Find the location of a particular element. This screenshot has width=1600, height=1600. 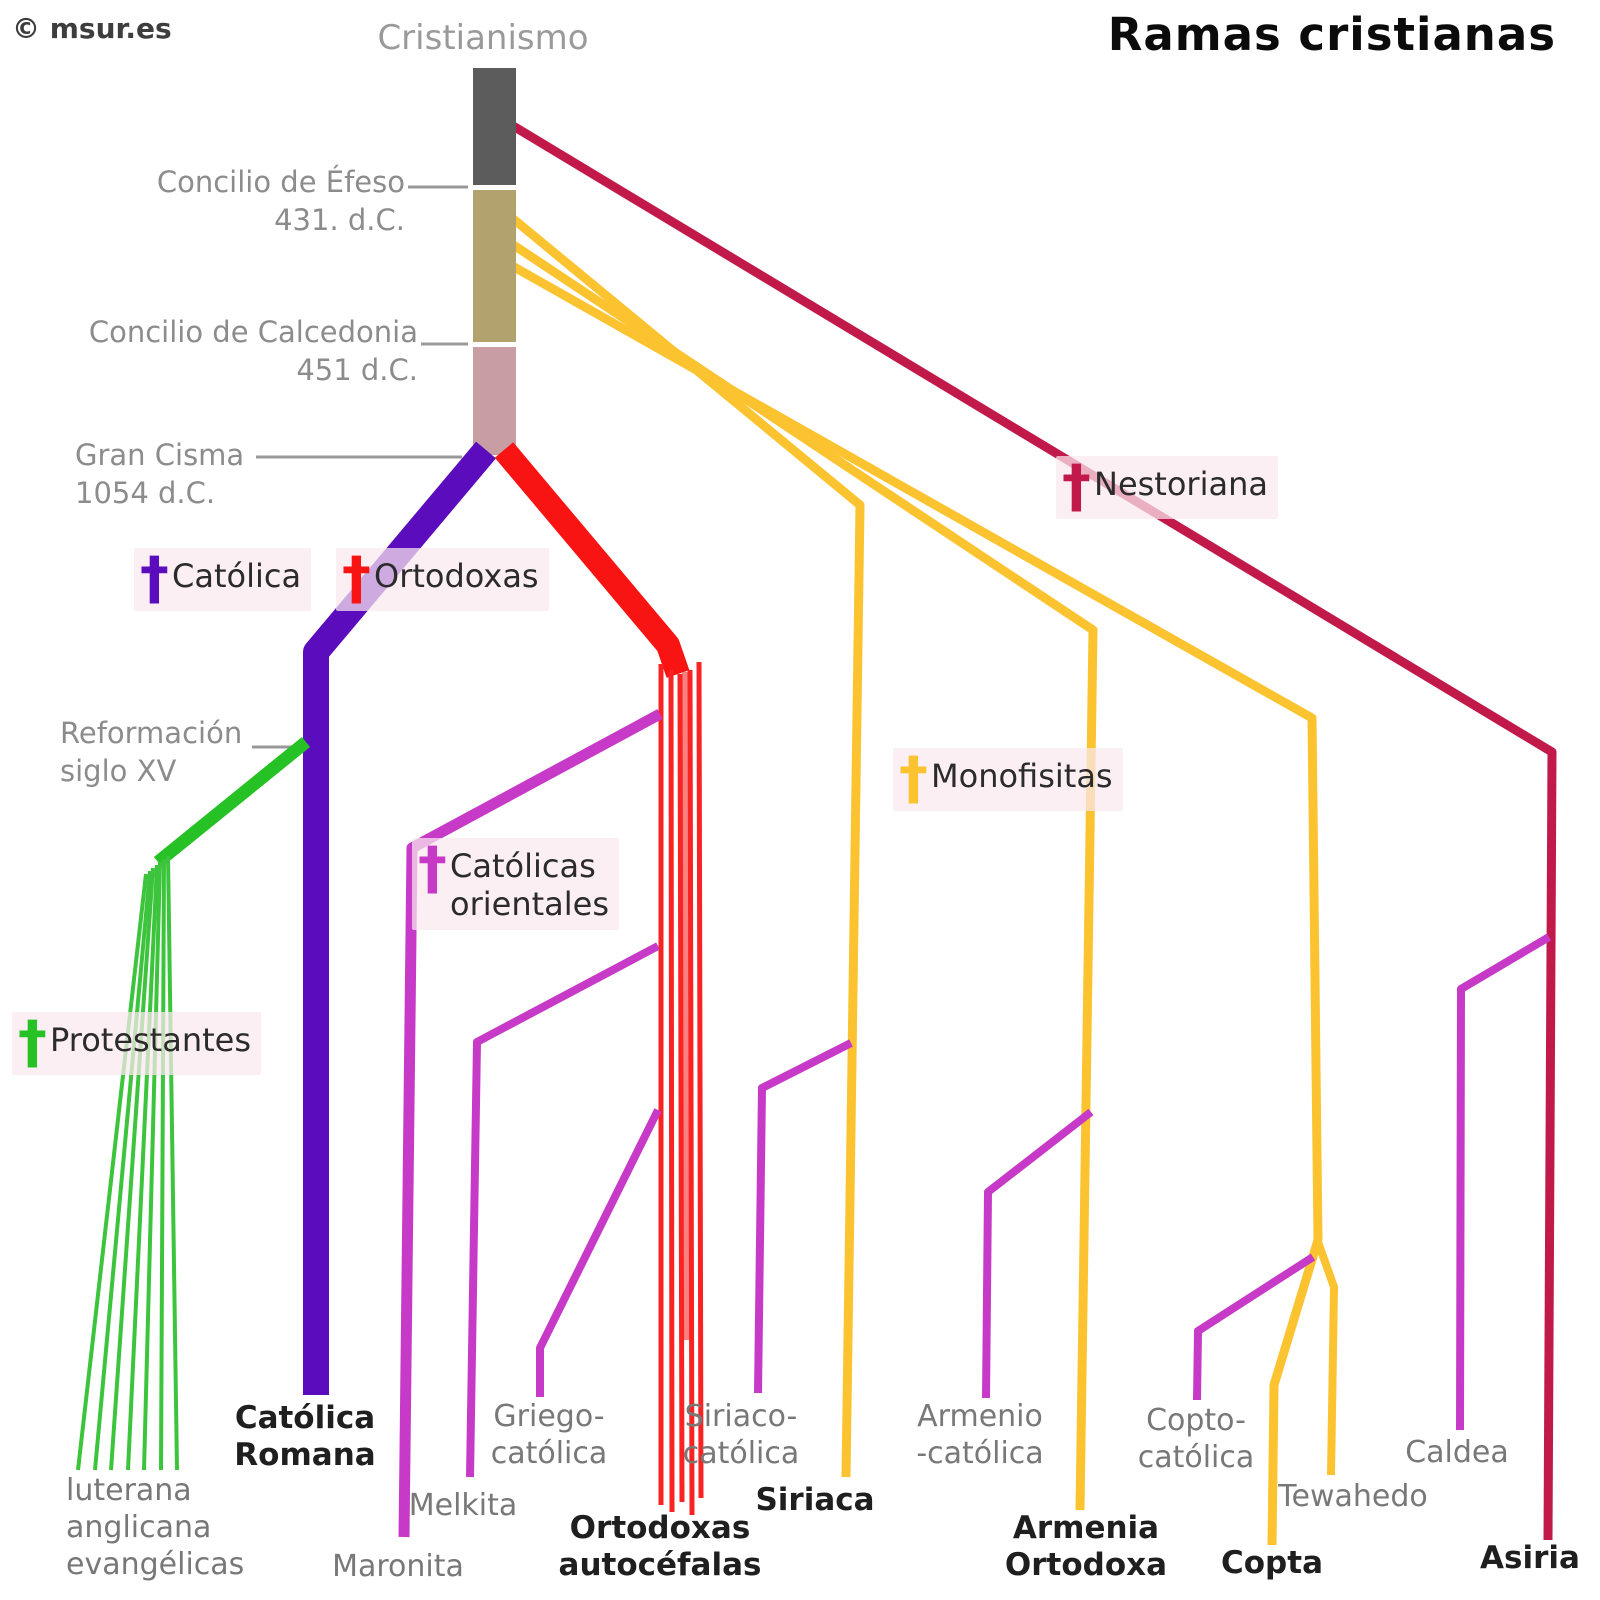

terminal-label-armenia-ortodoxa: Armenia Ortodoxa is located at coordinates (1086, 1546).